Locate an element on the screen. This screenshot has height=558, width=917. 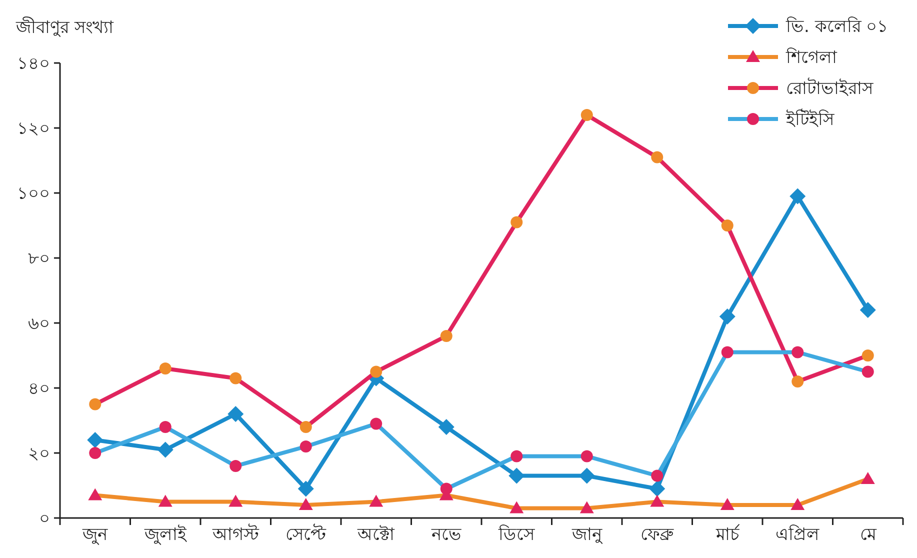
y-tick-label: ১০০ is located at coordinates (33, 194).